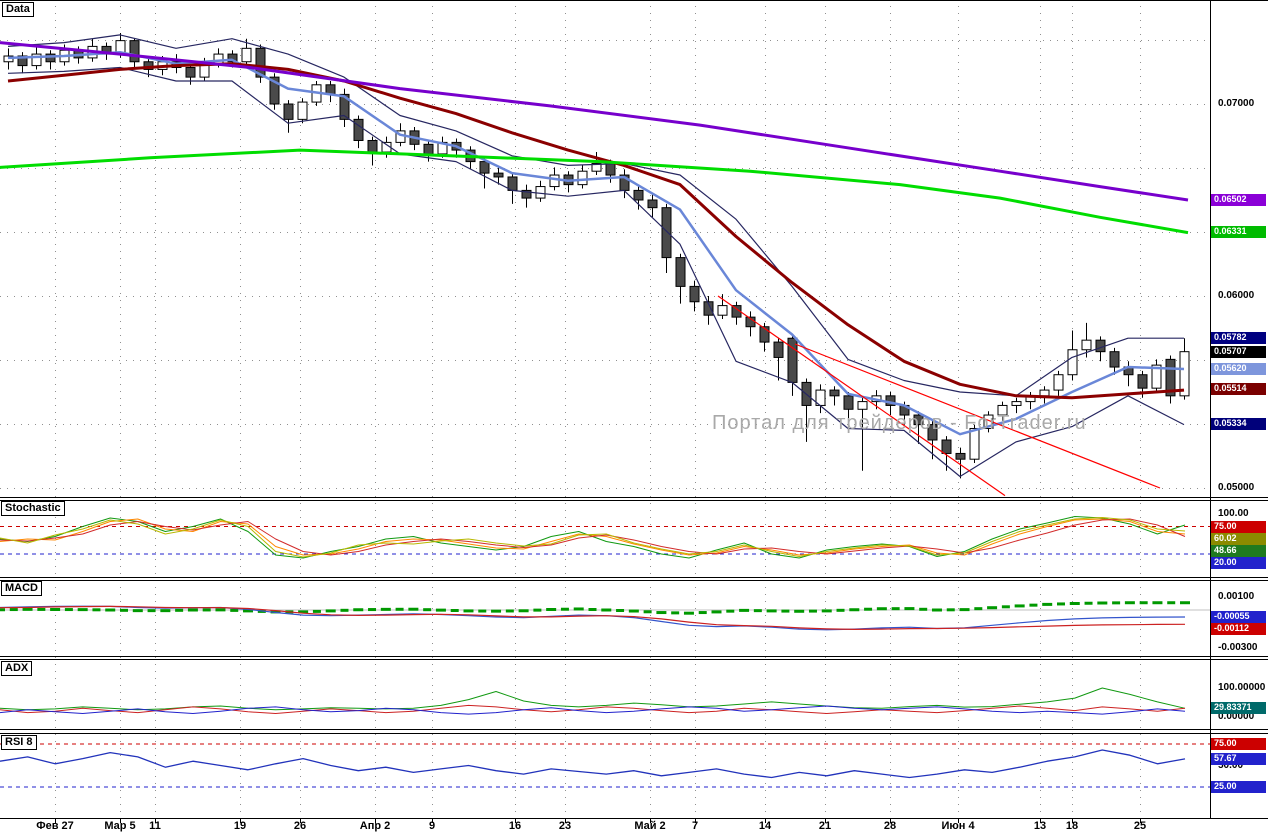  What do you see at coordinates (300, 826) in the screenshot?
I see `time-axis-label: 26` at bounding box center [300, 826].